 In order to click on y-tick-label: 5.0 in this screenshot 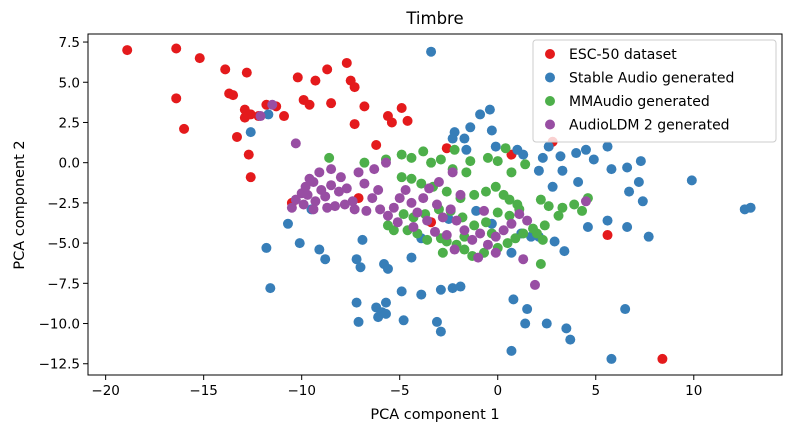, I will do `click(69, 83)`.